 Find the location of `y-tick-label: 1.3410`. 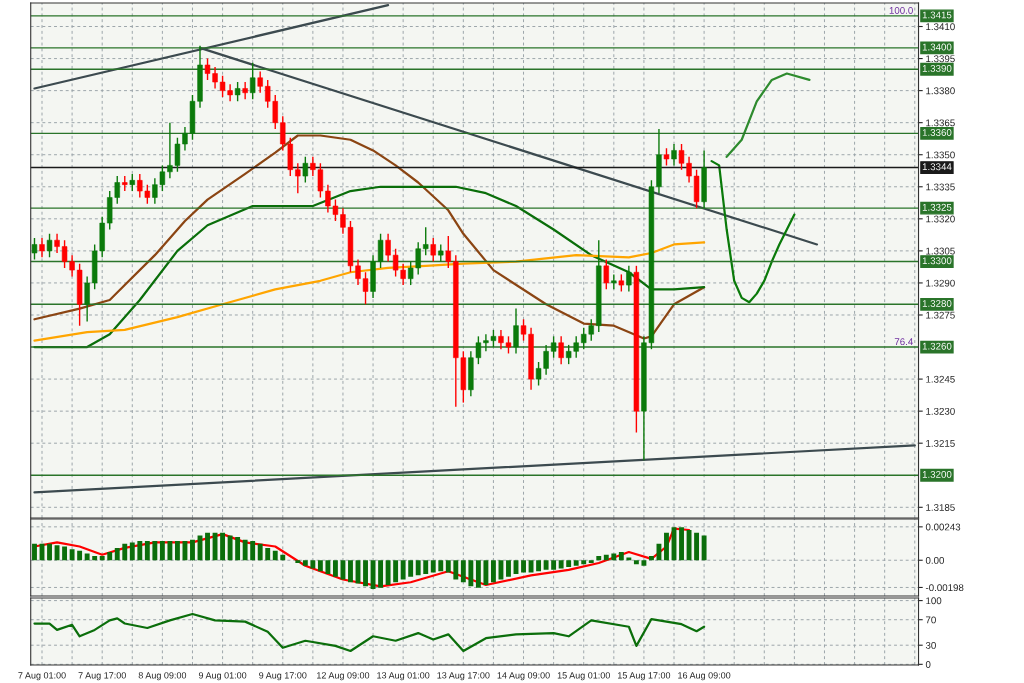

y-tick-label: 1.3410 is located at coordinates (940, 27).